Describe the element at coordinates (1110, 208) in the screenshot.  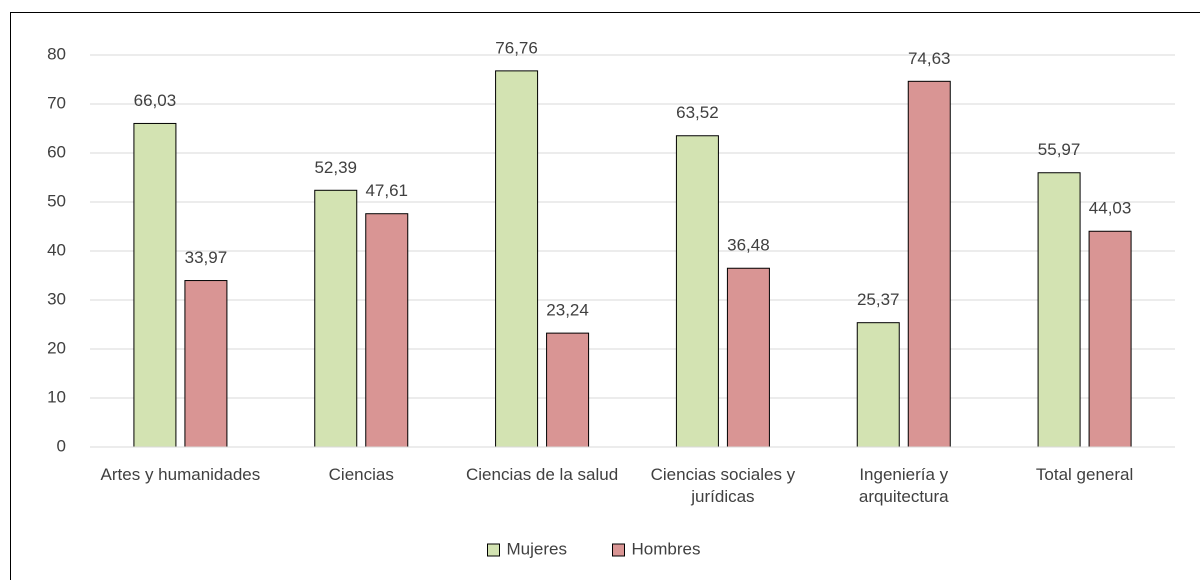
I see `data-label: 44,03` at that location.